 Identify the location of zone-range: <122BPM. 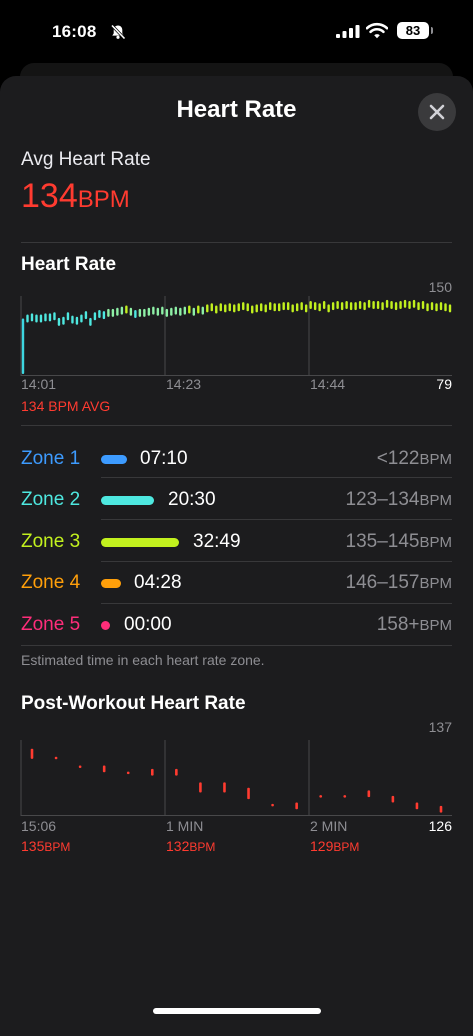
(414, 459).